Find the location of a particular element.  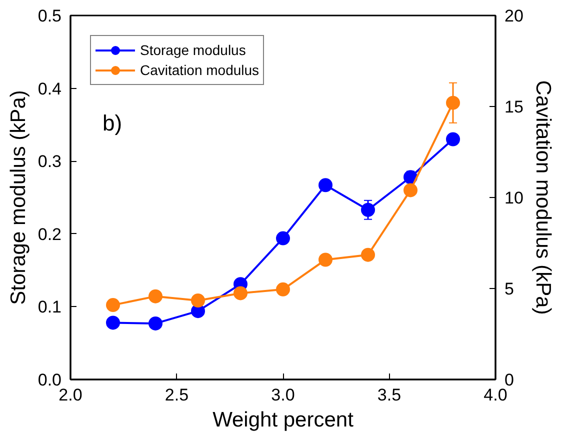

y-tick-label: 0.3 is located at coordinates (50, 162).